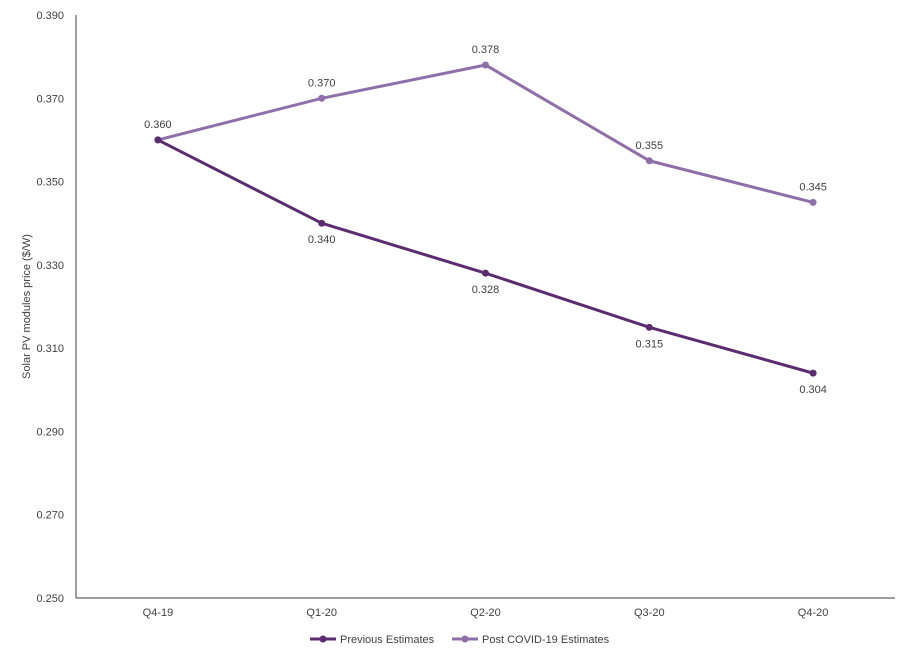 This screenshot has height=660, width=909. Describe the element at coordinates (650, 344) in the screenshot. I see `data-label: 0.315` at that location.